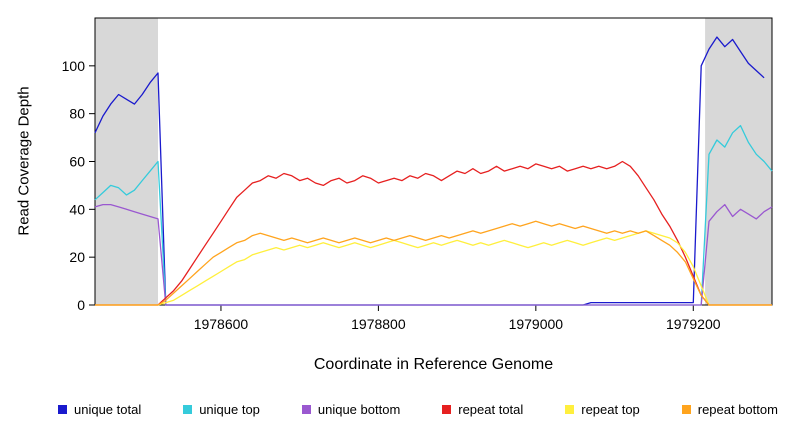  What do you see at coordinates (433, 364) in the screenshot?
I see `x-axis-title: Coordinate in Reference Genome` at bounding box center [433, 364].